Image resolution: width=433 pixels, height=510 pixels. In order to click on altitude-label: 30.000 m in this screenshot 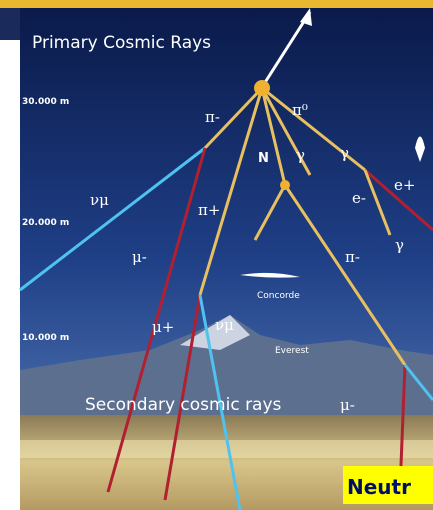, I will do `click(45, 102)`.